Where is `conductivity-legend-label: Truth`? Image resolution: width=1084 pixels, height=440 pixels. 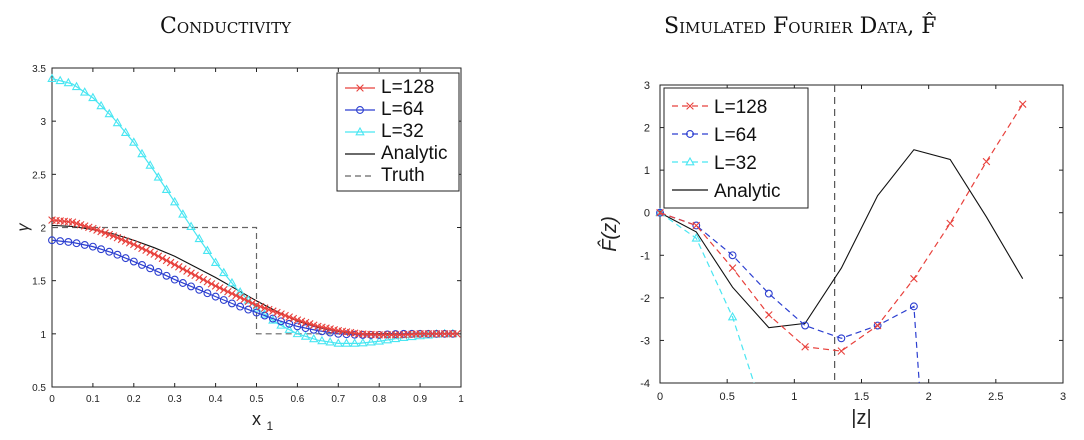 conductivity-legend-label: Truth is located at coordinates (403, 175).